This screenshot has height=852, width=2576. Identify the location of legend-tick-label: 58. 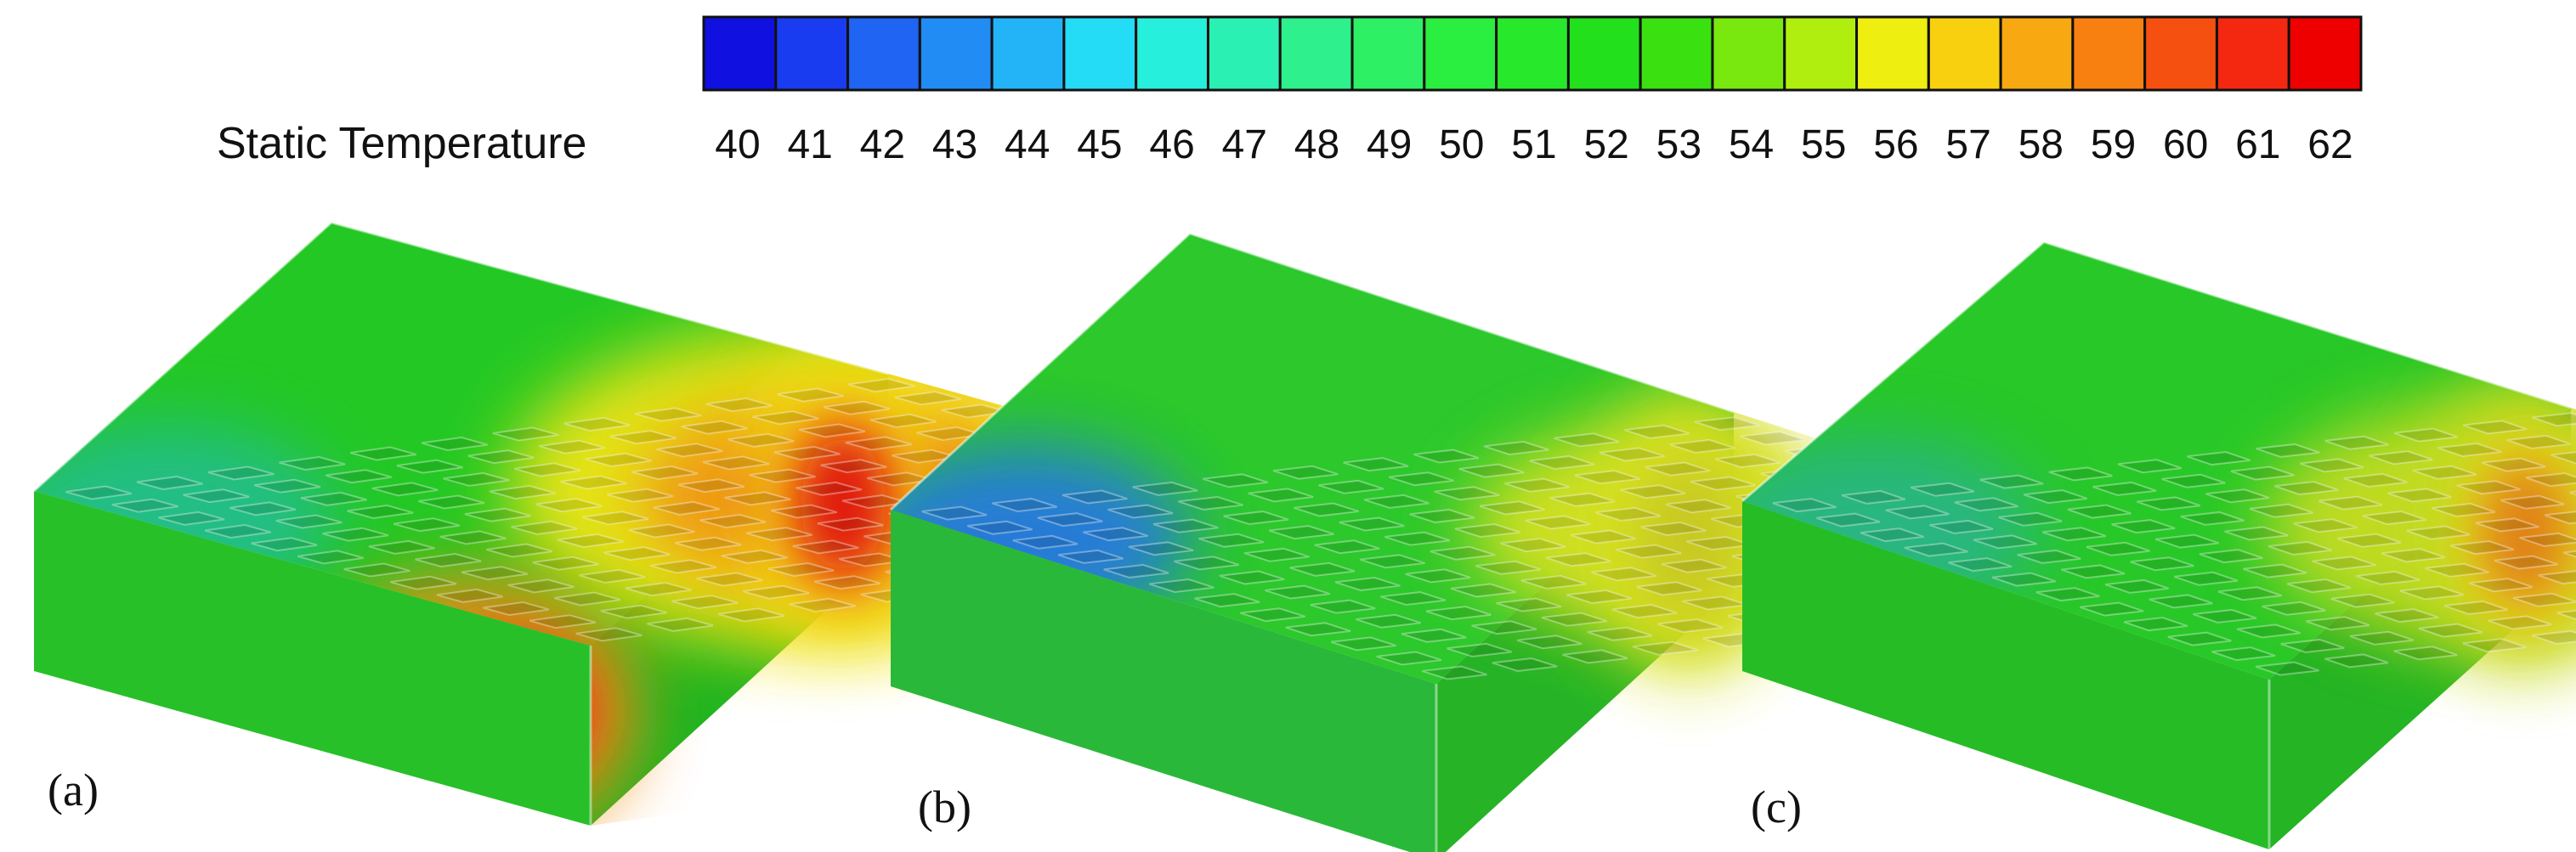
(2041, 144).